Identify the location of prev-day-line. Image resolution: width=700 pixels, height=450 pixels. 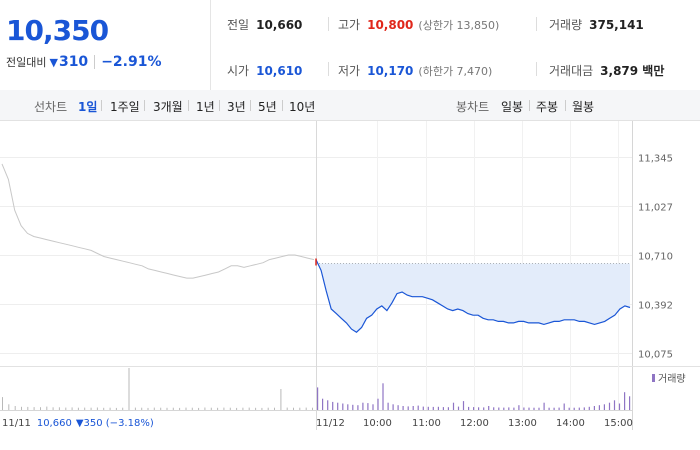
(158, 221).